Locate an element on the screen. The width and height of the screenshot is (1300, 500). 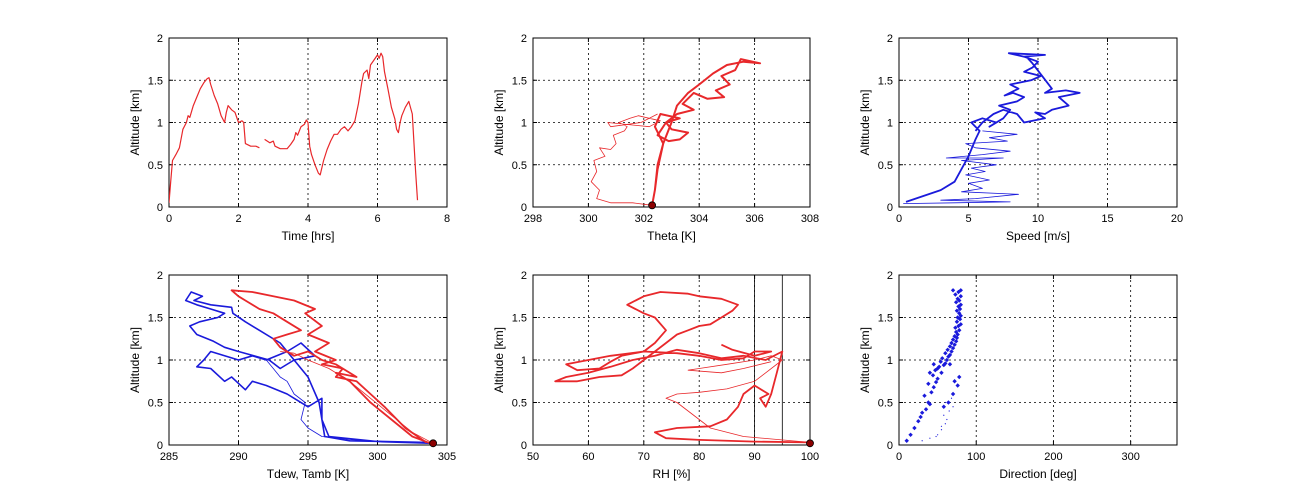
surface-marker is located at coordinates (433, 443).